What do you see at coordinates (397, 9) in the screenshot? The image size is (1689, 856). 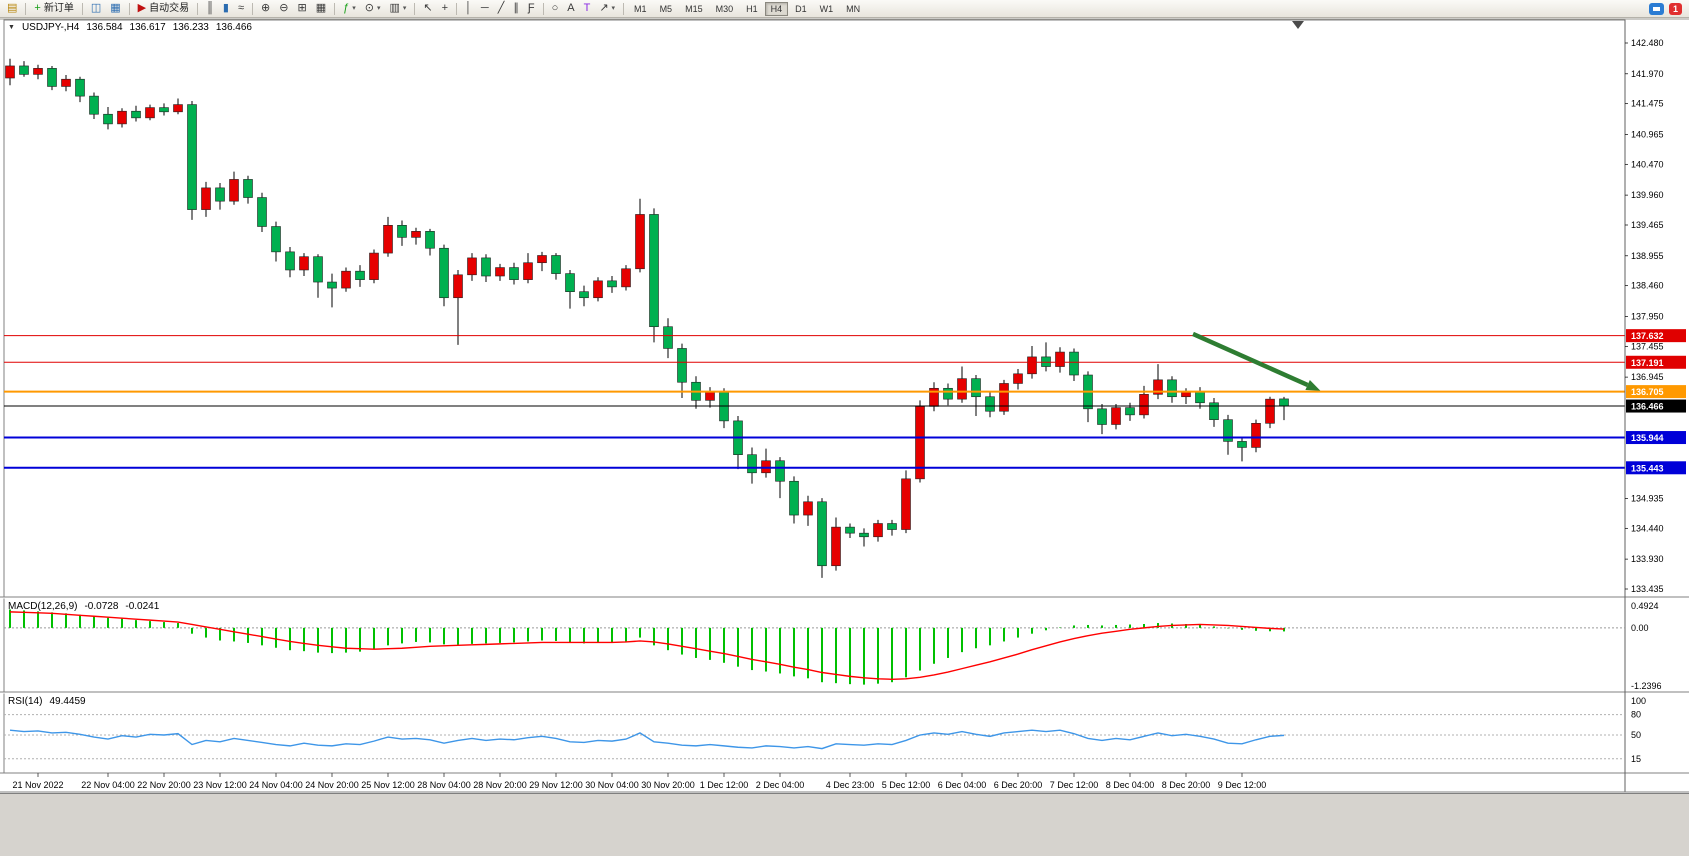 I see `templates-button: ▥ ▾` at bounding box center [397, 9].